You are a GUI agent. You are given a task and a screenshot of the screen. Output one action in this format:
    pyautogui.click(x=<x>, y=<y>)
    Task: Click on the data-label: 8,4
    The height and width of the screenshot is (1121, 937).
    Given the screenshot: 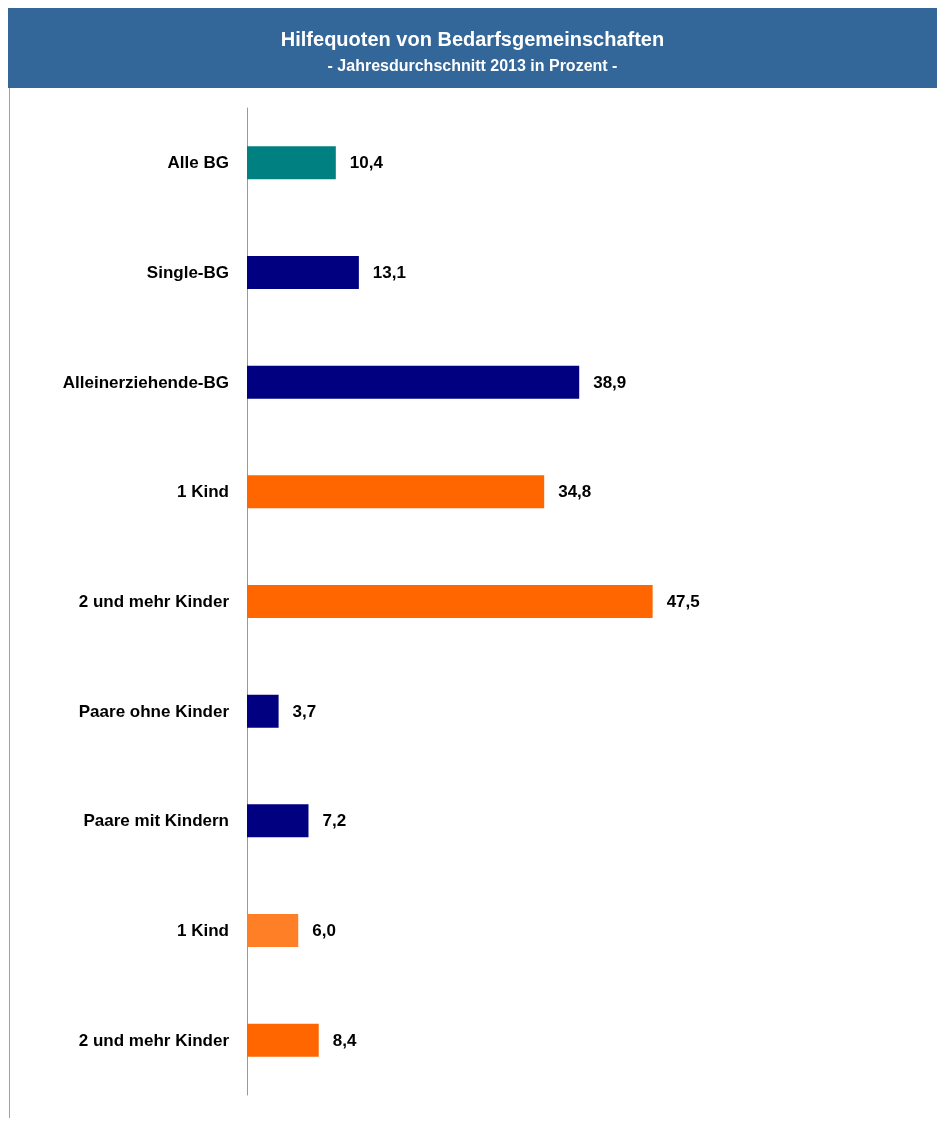 What is the action you would take?
    pyautogui.click(x=344, y=1040)
    